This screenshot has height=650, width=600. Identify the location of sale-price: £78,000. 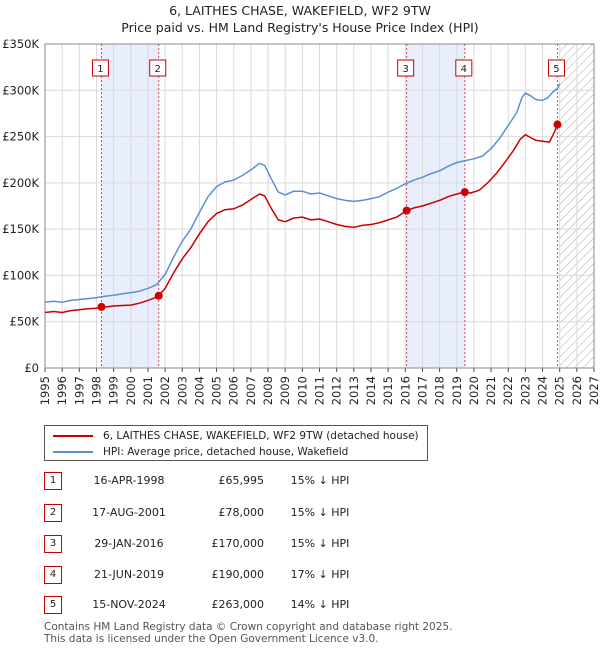
(241, 512).